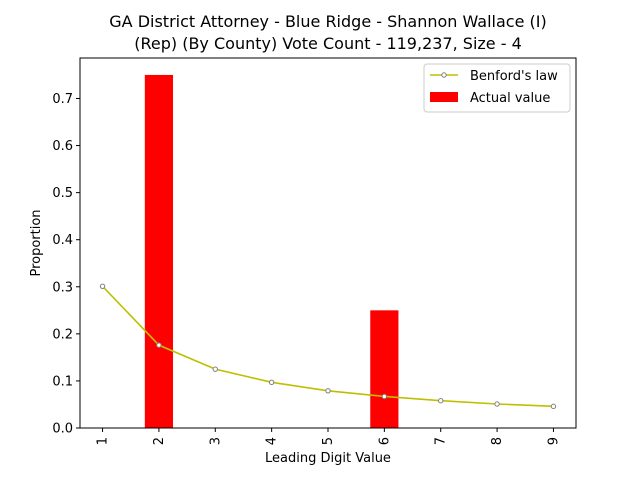 This screenshot has height=480, width=640. What do you see at coordinates (328, 436) in the screenshot?
I see `x-axis: 1 2 3 4 5 6 7 8 9` at bounding box center [328, 436].